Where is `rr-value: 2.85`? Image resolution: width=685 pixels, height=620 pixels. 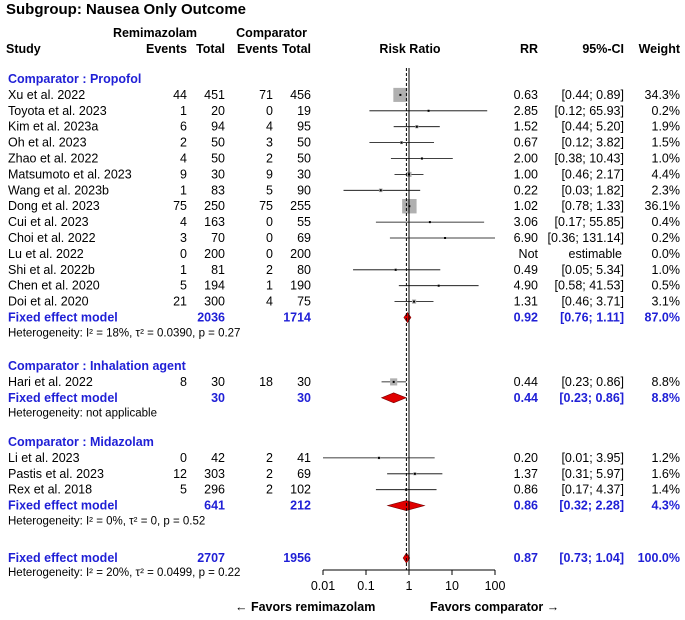 rr-value: 2.85 is located at coordinates (526, 111).